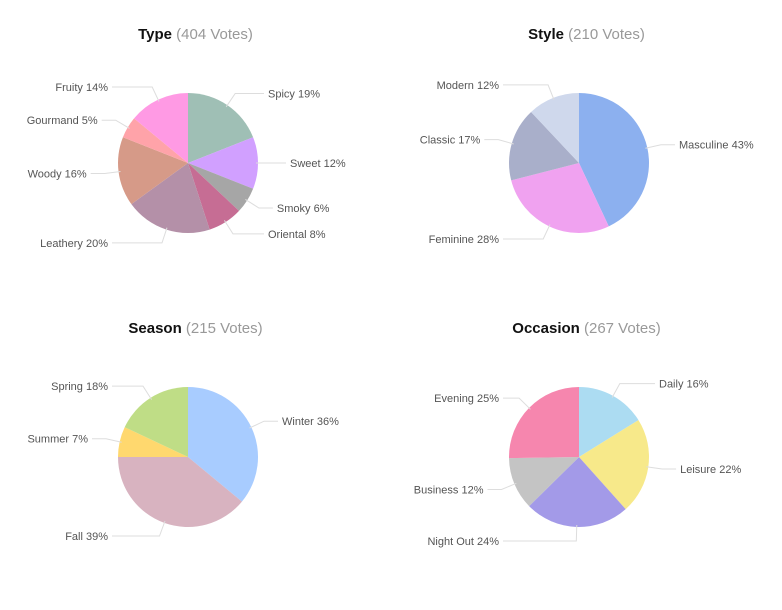 The height and width of the screenshot is (610, 782). I want to click on pie-slice-label: Spring 18%, so click(79, 387).